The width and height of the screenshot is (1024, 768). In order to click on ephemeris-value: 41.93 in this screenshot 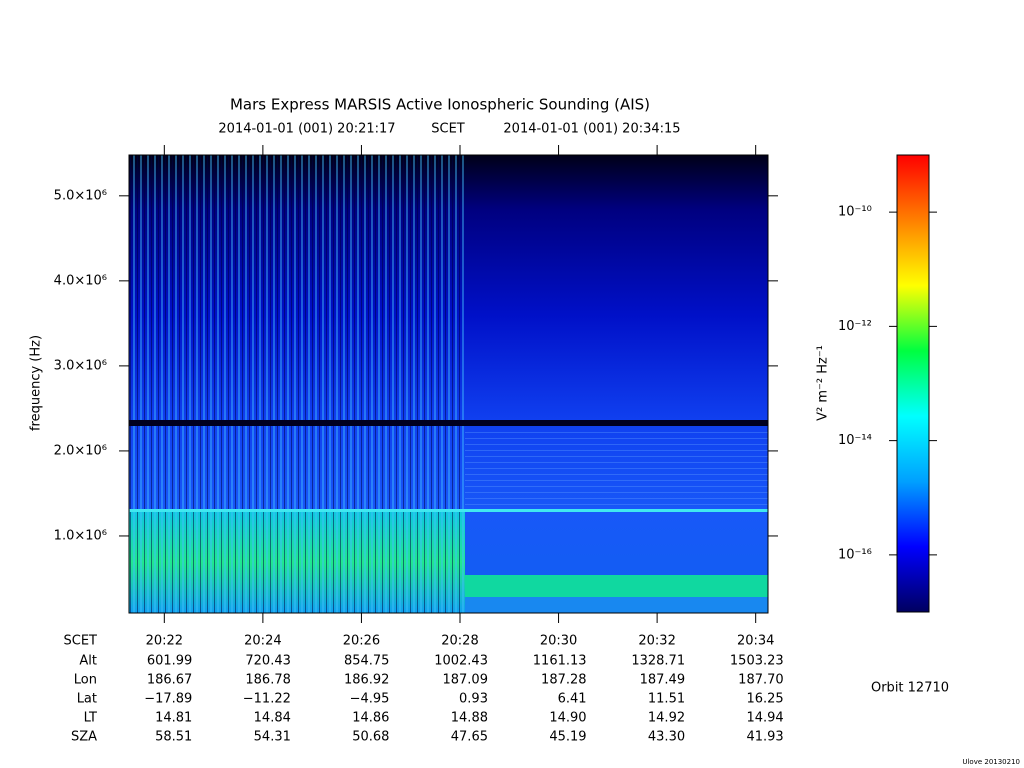, I will do `click(764, 737)`.